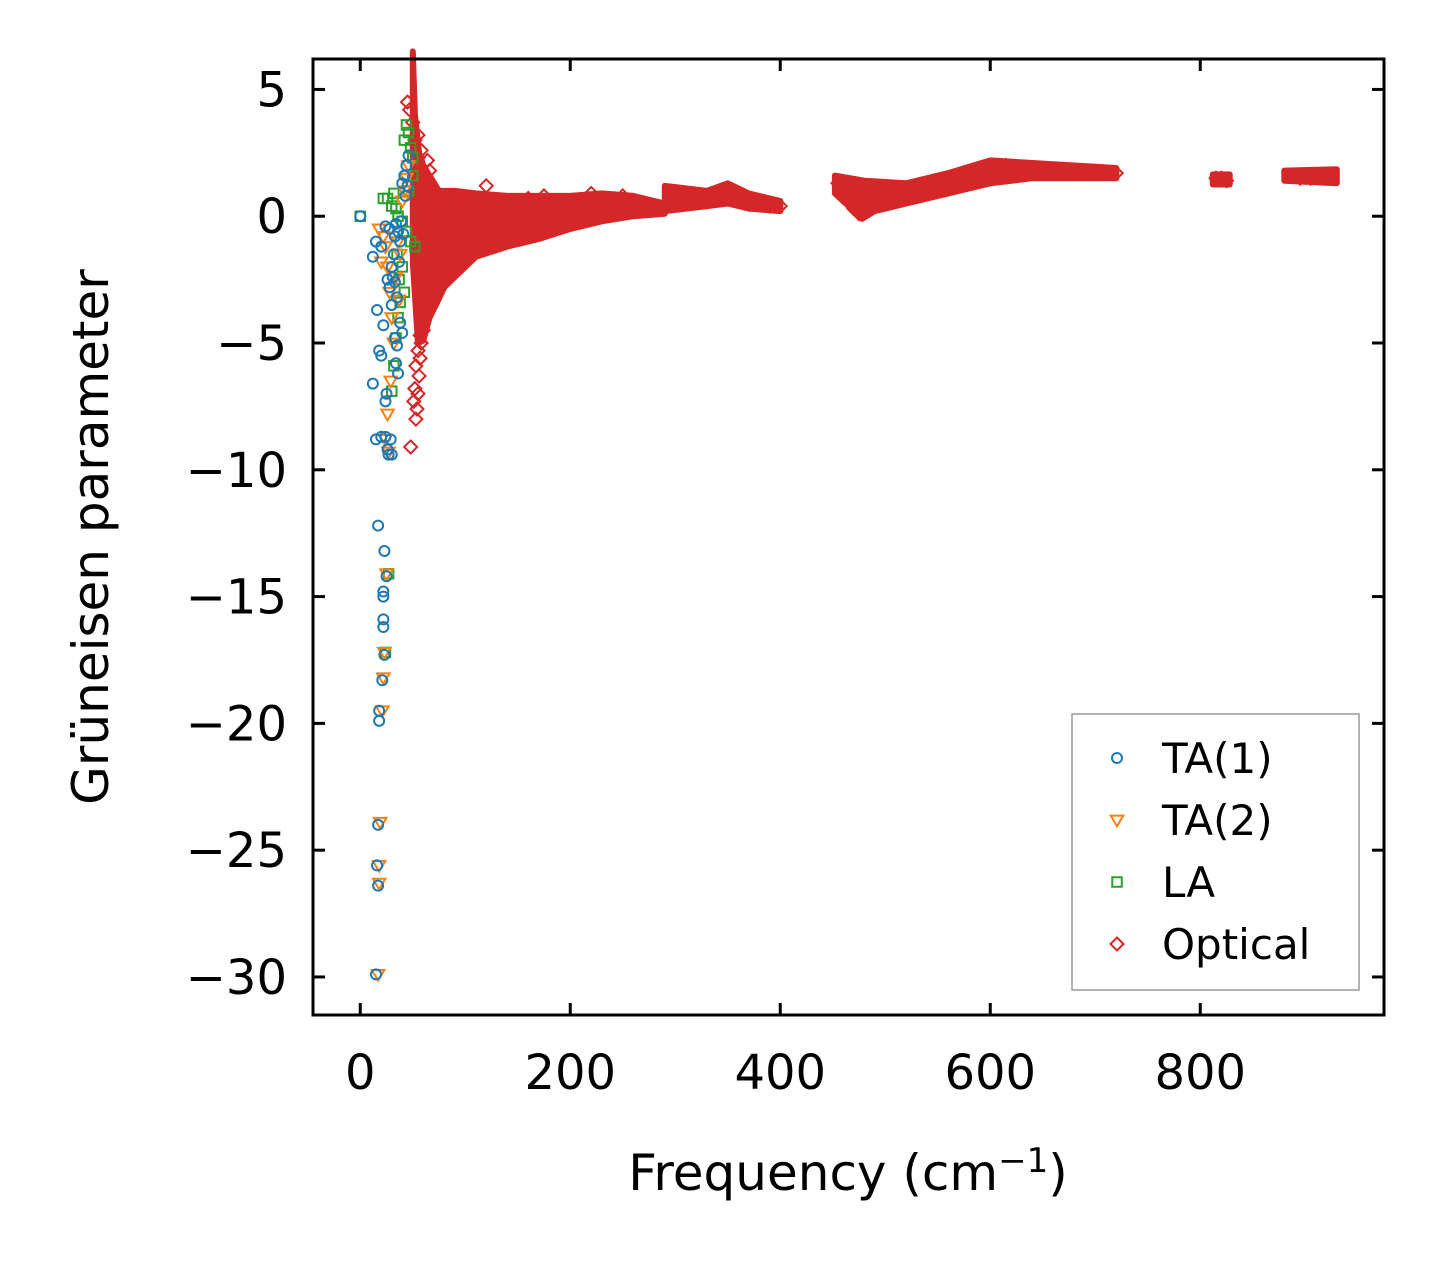 The image size is (1443, 1264). What do you see at coordinates (360, 1073) in the screenshot?
I see `x-tick-label: 0` at bounding box center [360, 1073].